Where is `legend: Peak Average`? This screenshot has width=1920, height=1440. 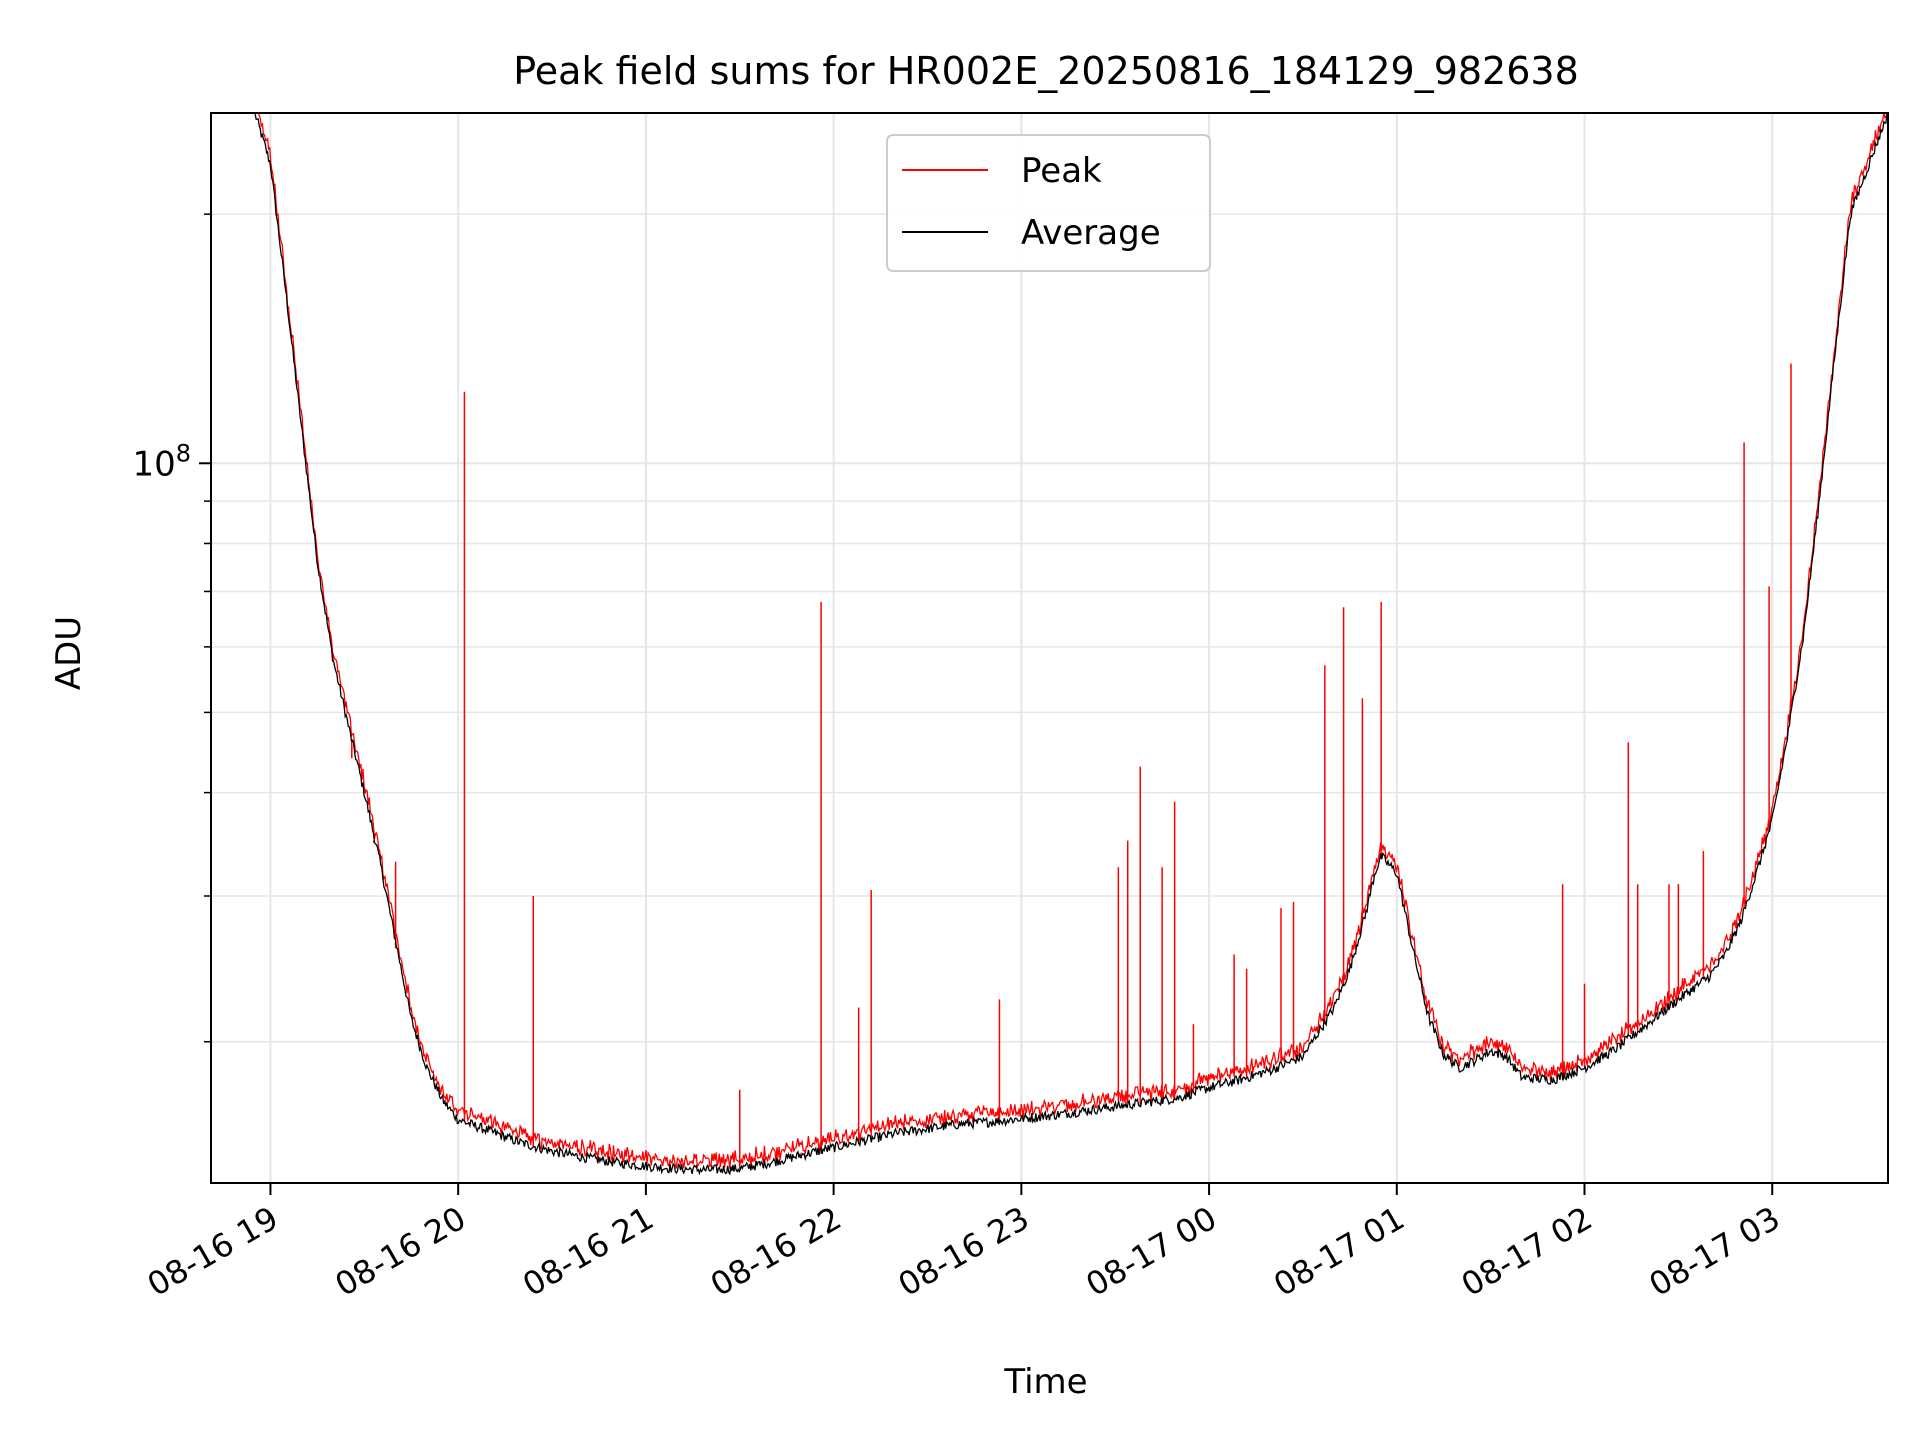
legend: Peak Average is located at coordinates (1048, 203).